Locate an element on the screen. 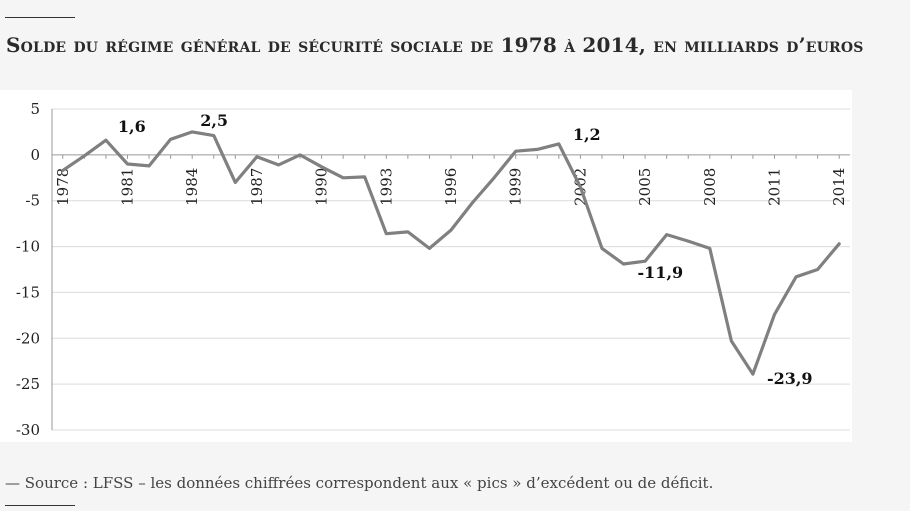 The height and width of the screenshot is (511, 910). y-tick-label: -20 is located at coordinates (28, 338).